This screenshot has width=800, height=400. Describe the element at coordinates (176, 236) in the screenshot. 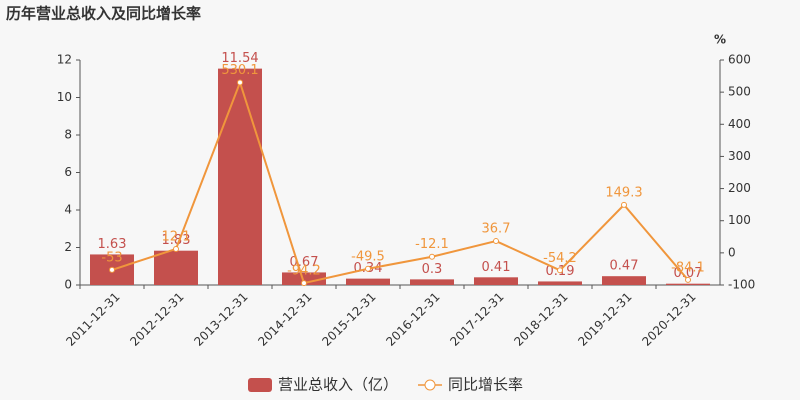

I see `line-value-label: 12.1` at that location.